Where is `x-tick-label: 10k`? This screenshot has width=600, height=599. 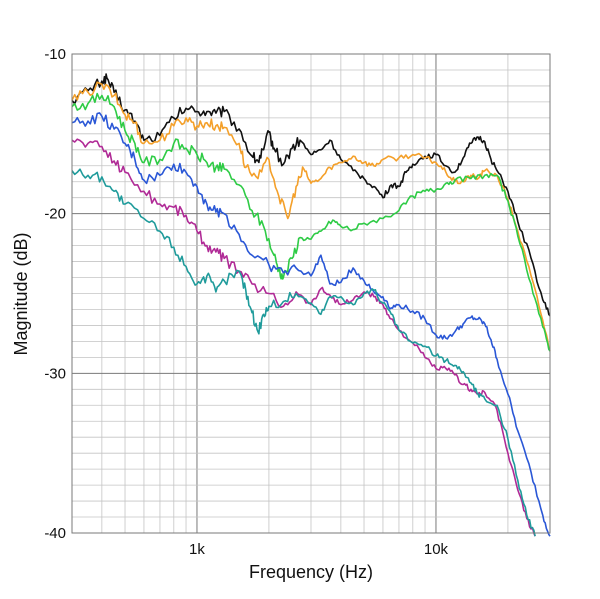 x-tick-label: 10k is located at coordinates (436, 549).